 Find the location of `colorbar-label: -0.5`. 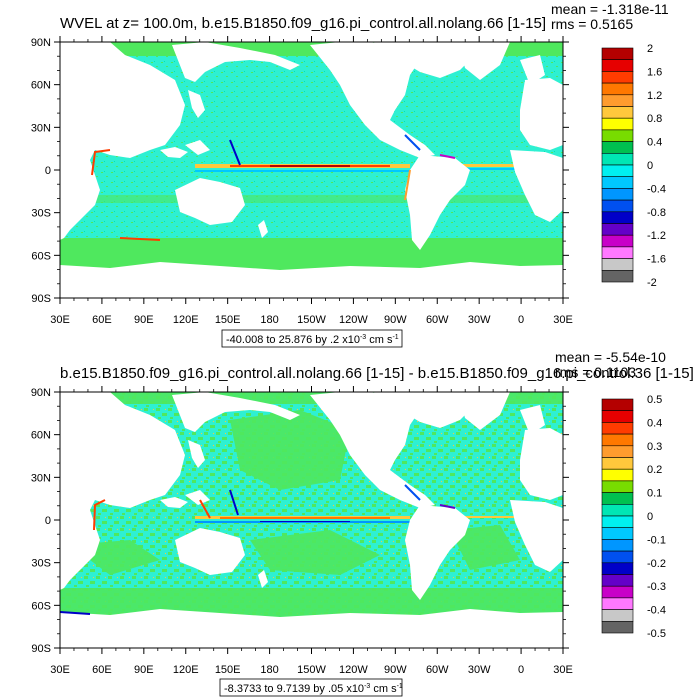

colorbar-label: -0.5 is located at coordinates (656, 634).